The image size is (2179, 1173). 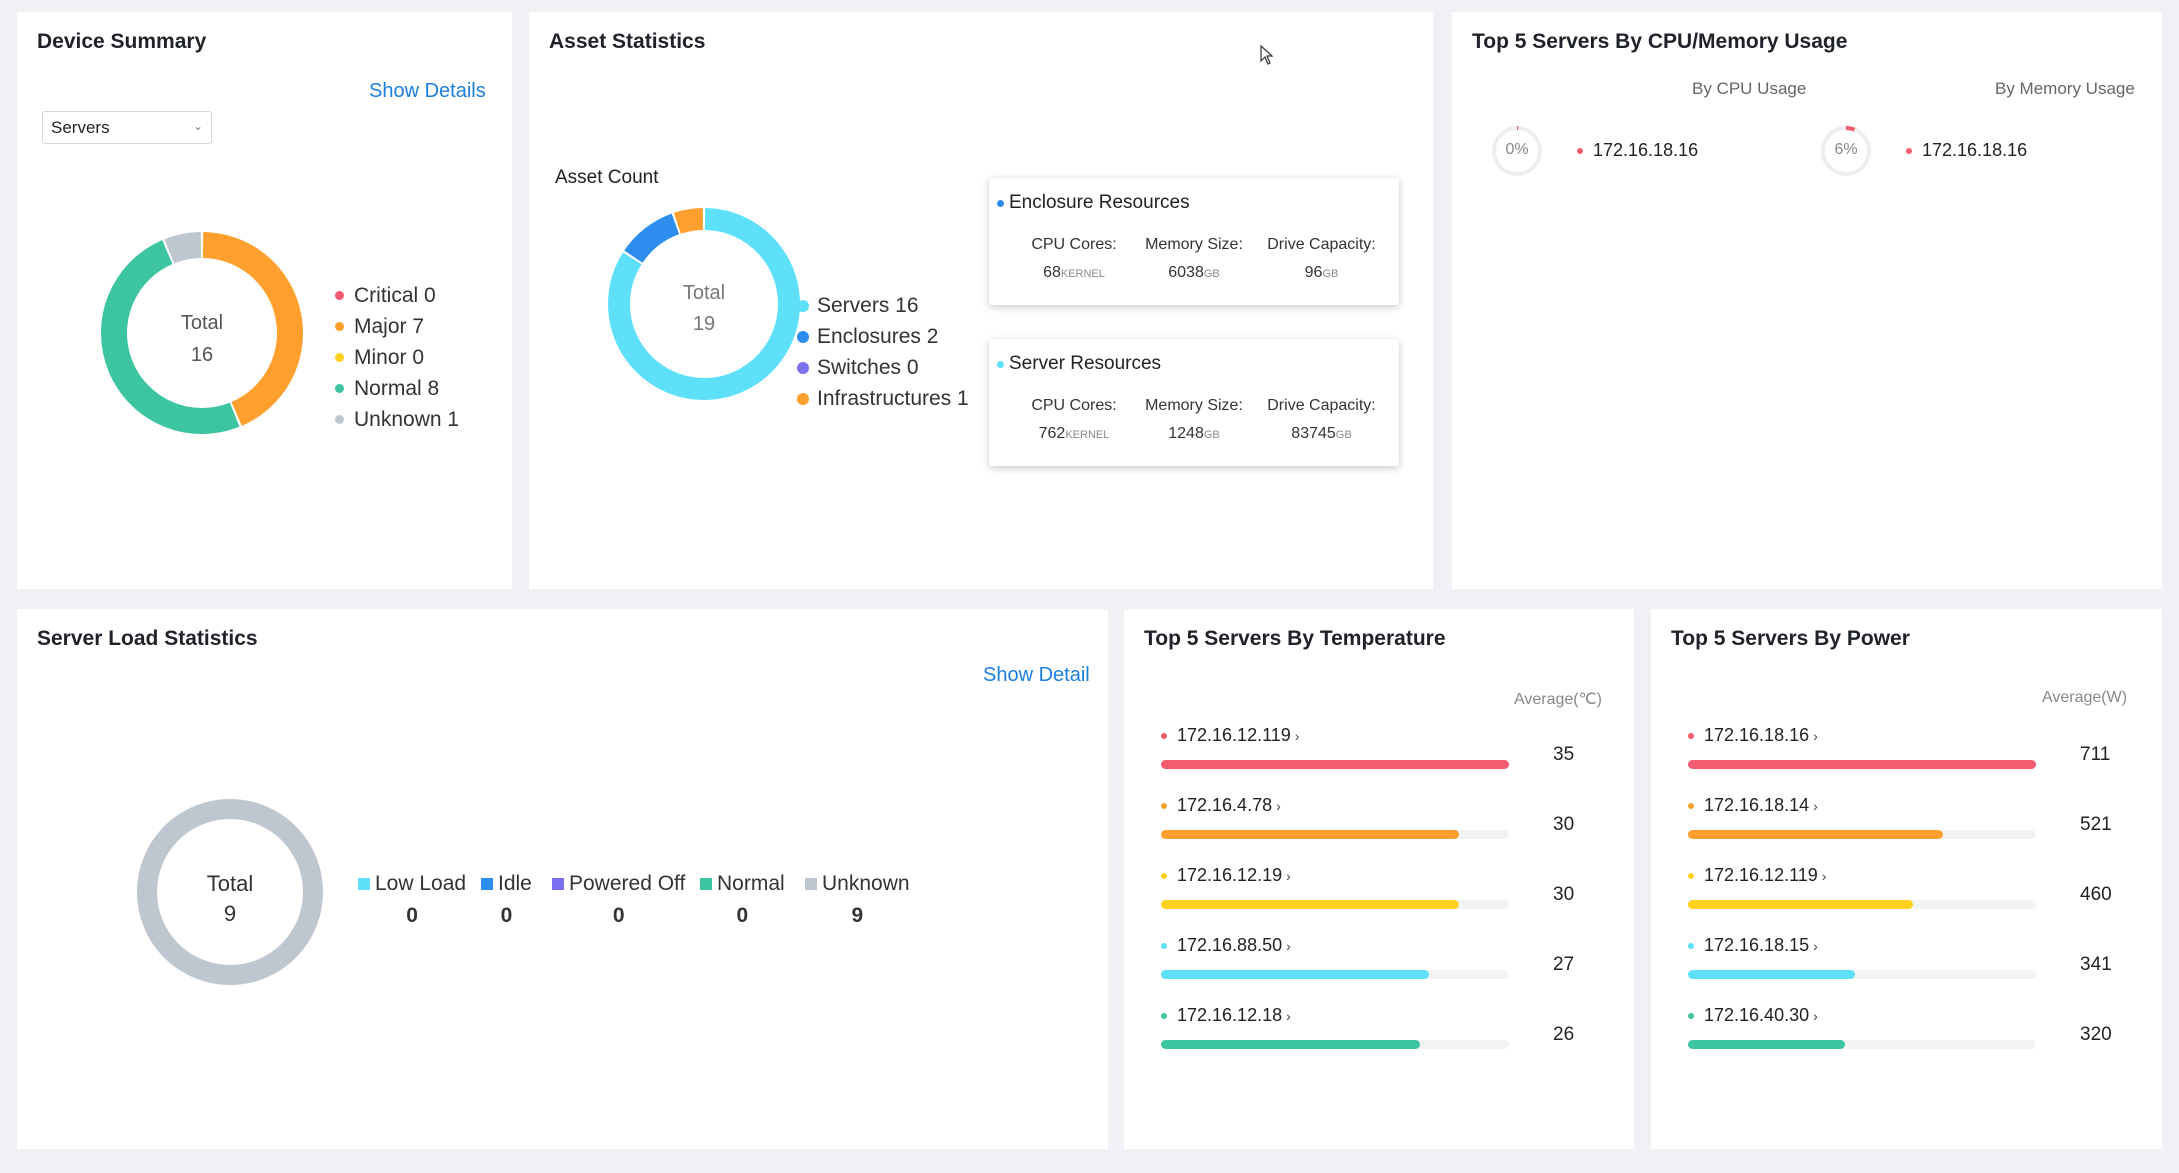 What do you see at coordinates (412, 900) in the screenshot?
I see `server-load-legend-item: Low Load 0` at bounding box center [412, 900].